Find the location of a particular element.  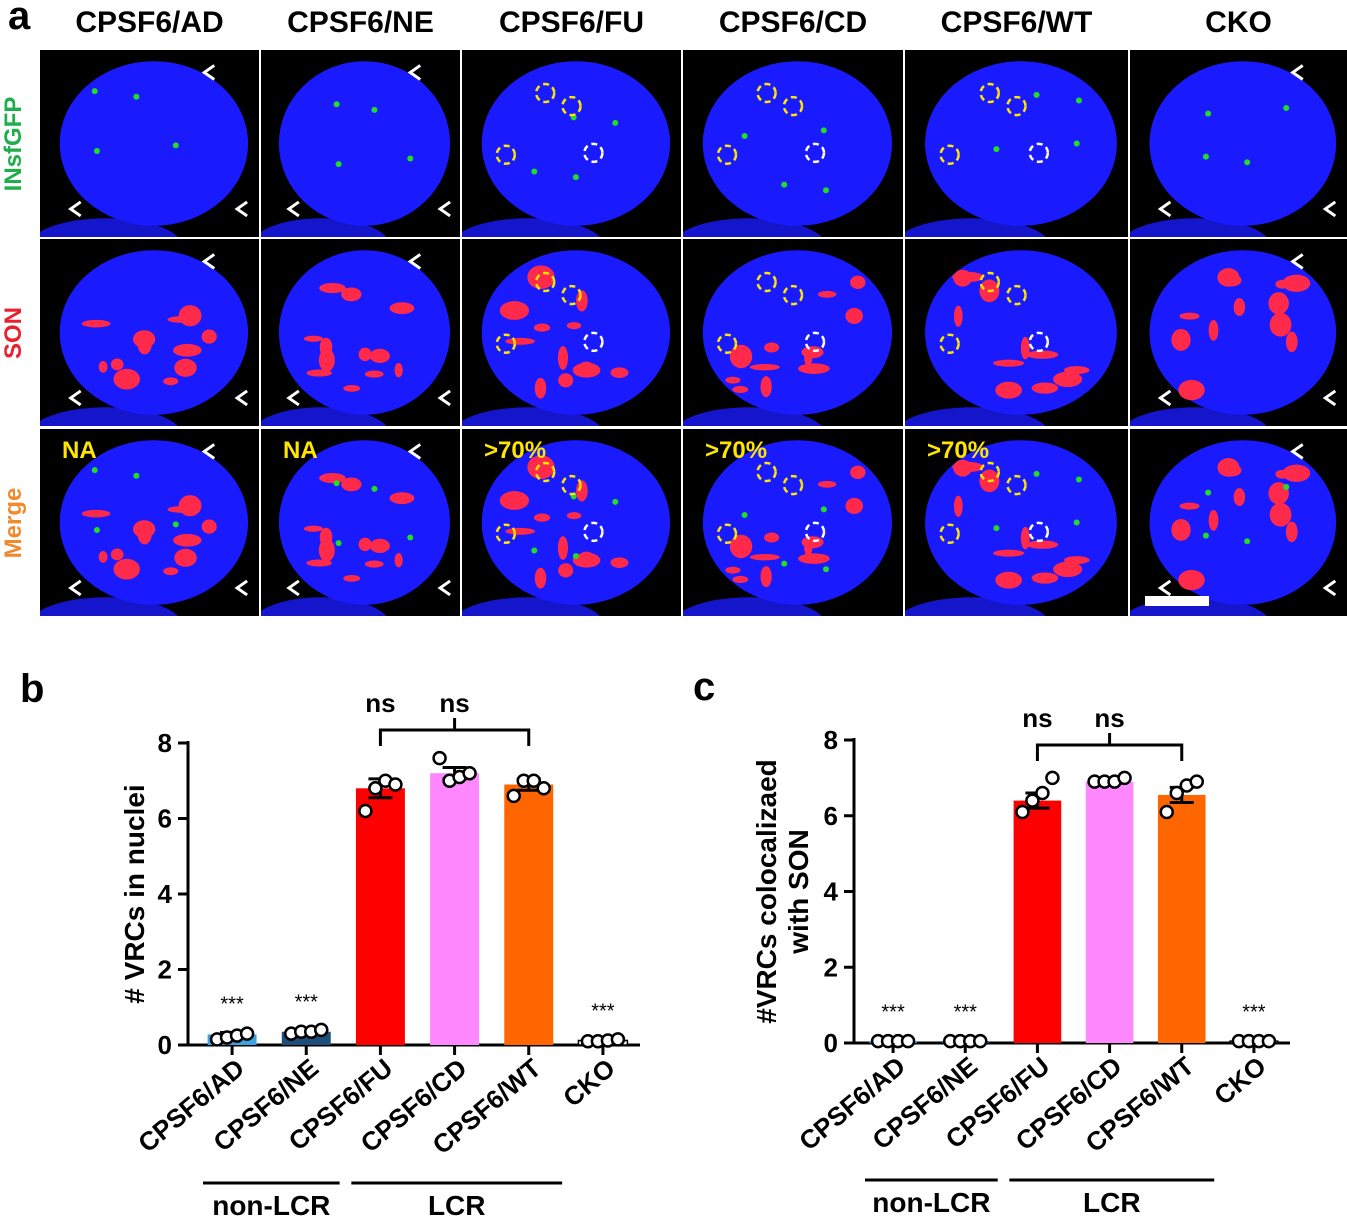

x-tick-label: CKO is located at coordinates (589, 1083).